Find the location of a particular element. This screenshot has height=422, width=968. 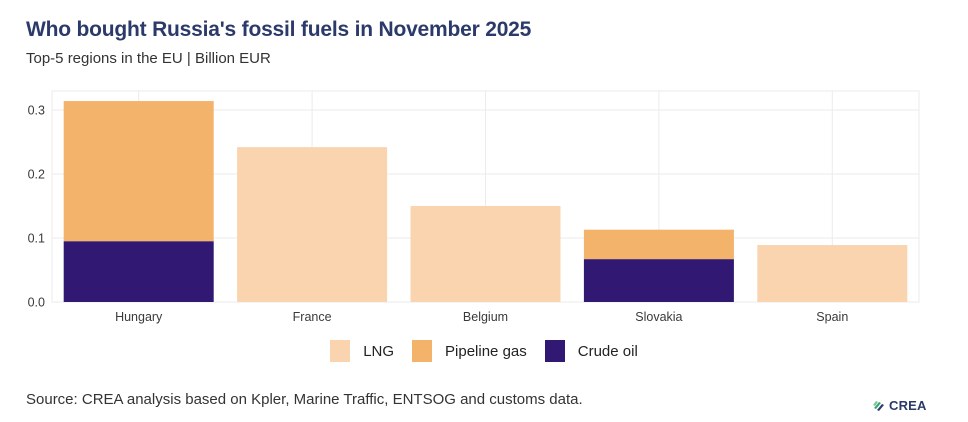

legend: LNG Pipeline gas Crude oil is located at coordinates (484, 351).